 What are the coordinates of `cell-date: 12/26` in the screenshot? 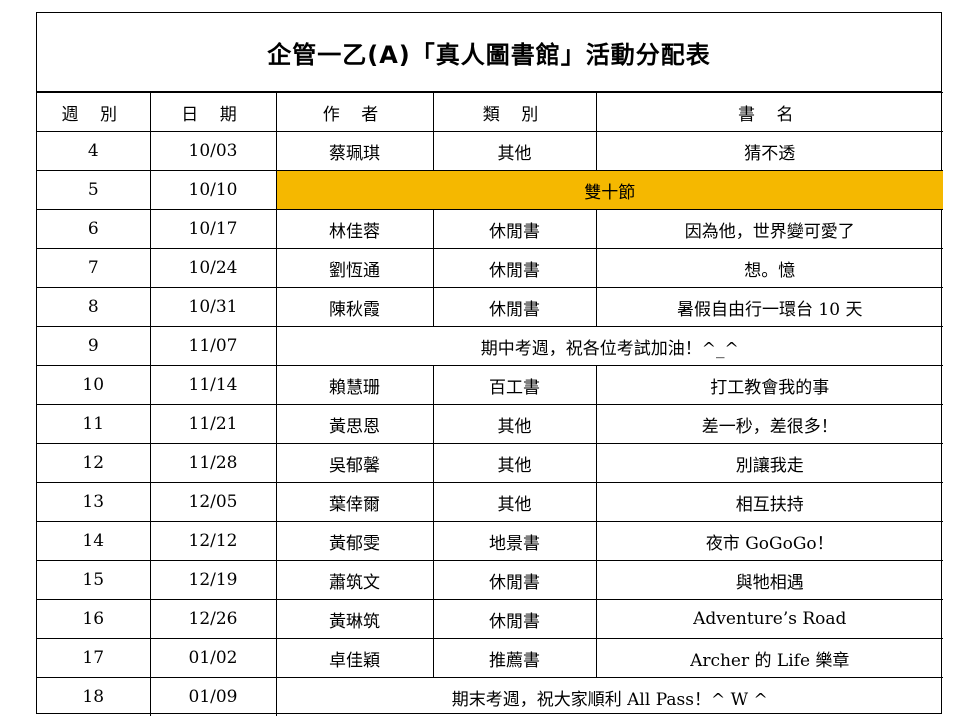 It's located at (213, 619).